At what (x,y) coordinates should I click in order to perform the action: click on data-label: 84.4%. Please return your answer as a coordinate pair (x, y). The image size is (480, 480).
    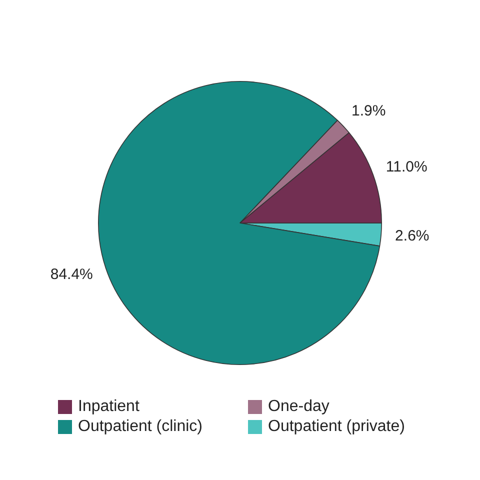
    Looking at the image, I should click on (71, 275).